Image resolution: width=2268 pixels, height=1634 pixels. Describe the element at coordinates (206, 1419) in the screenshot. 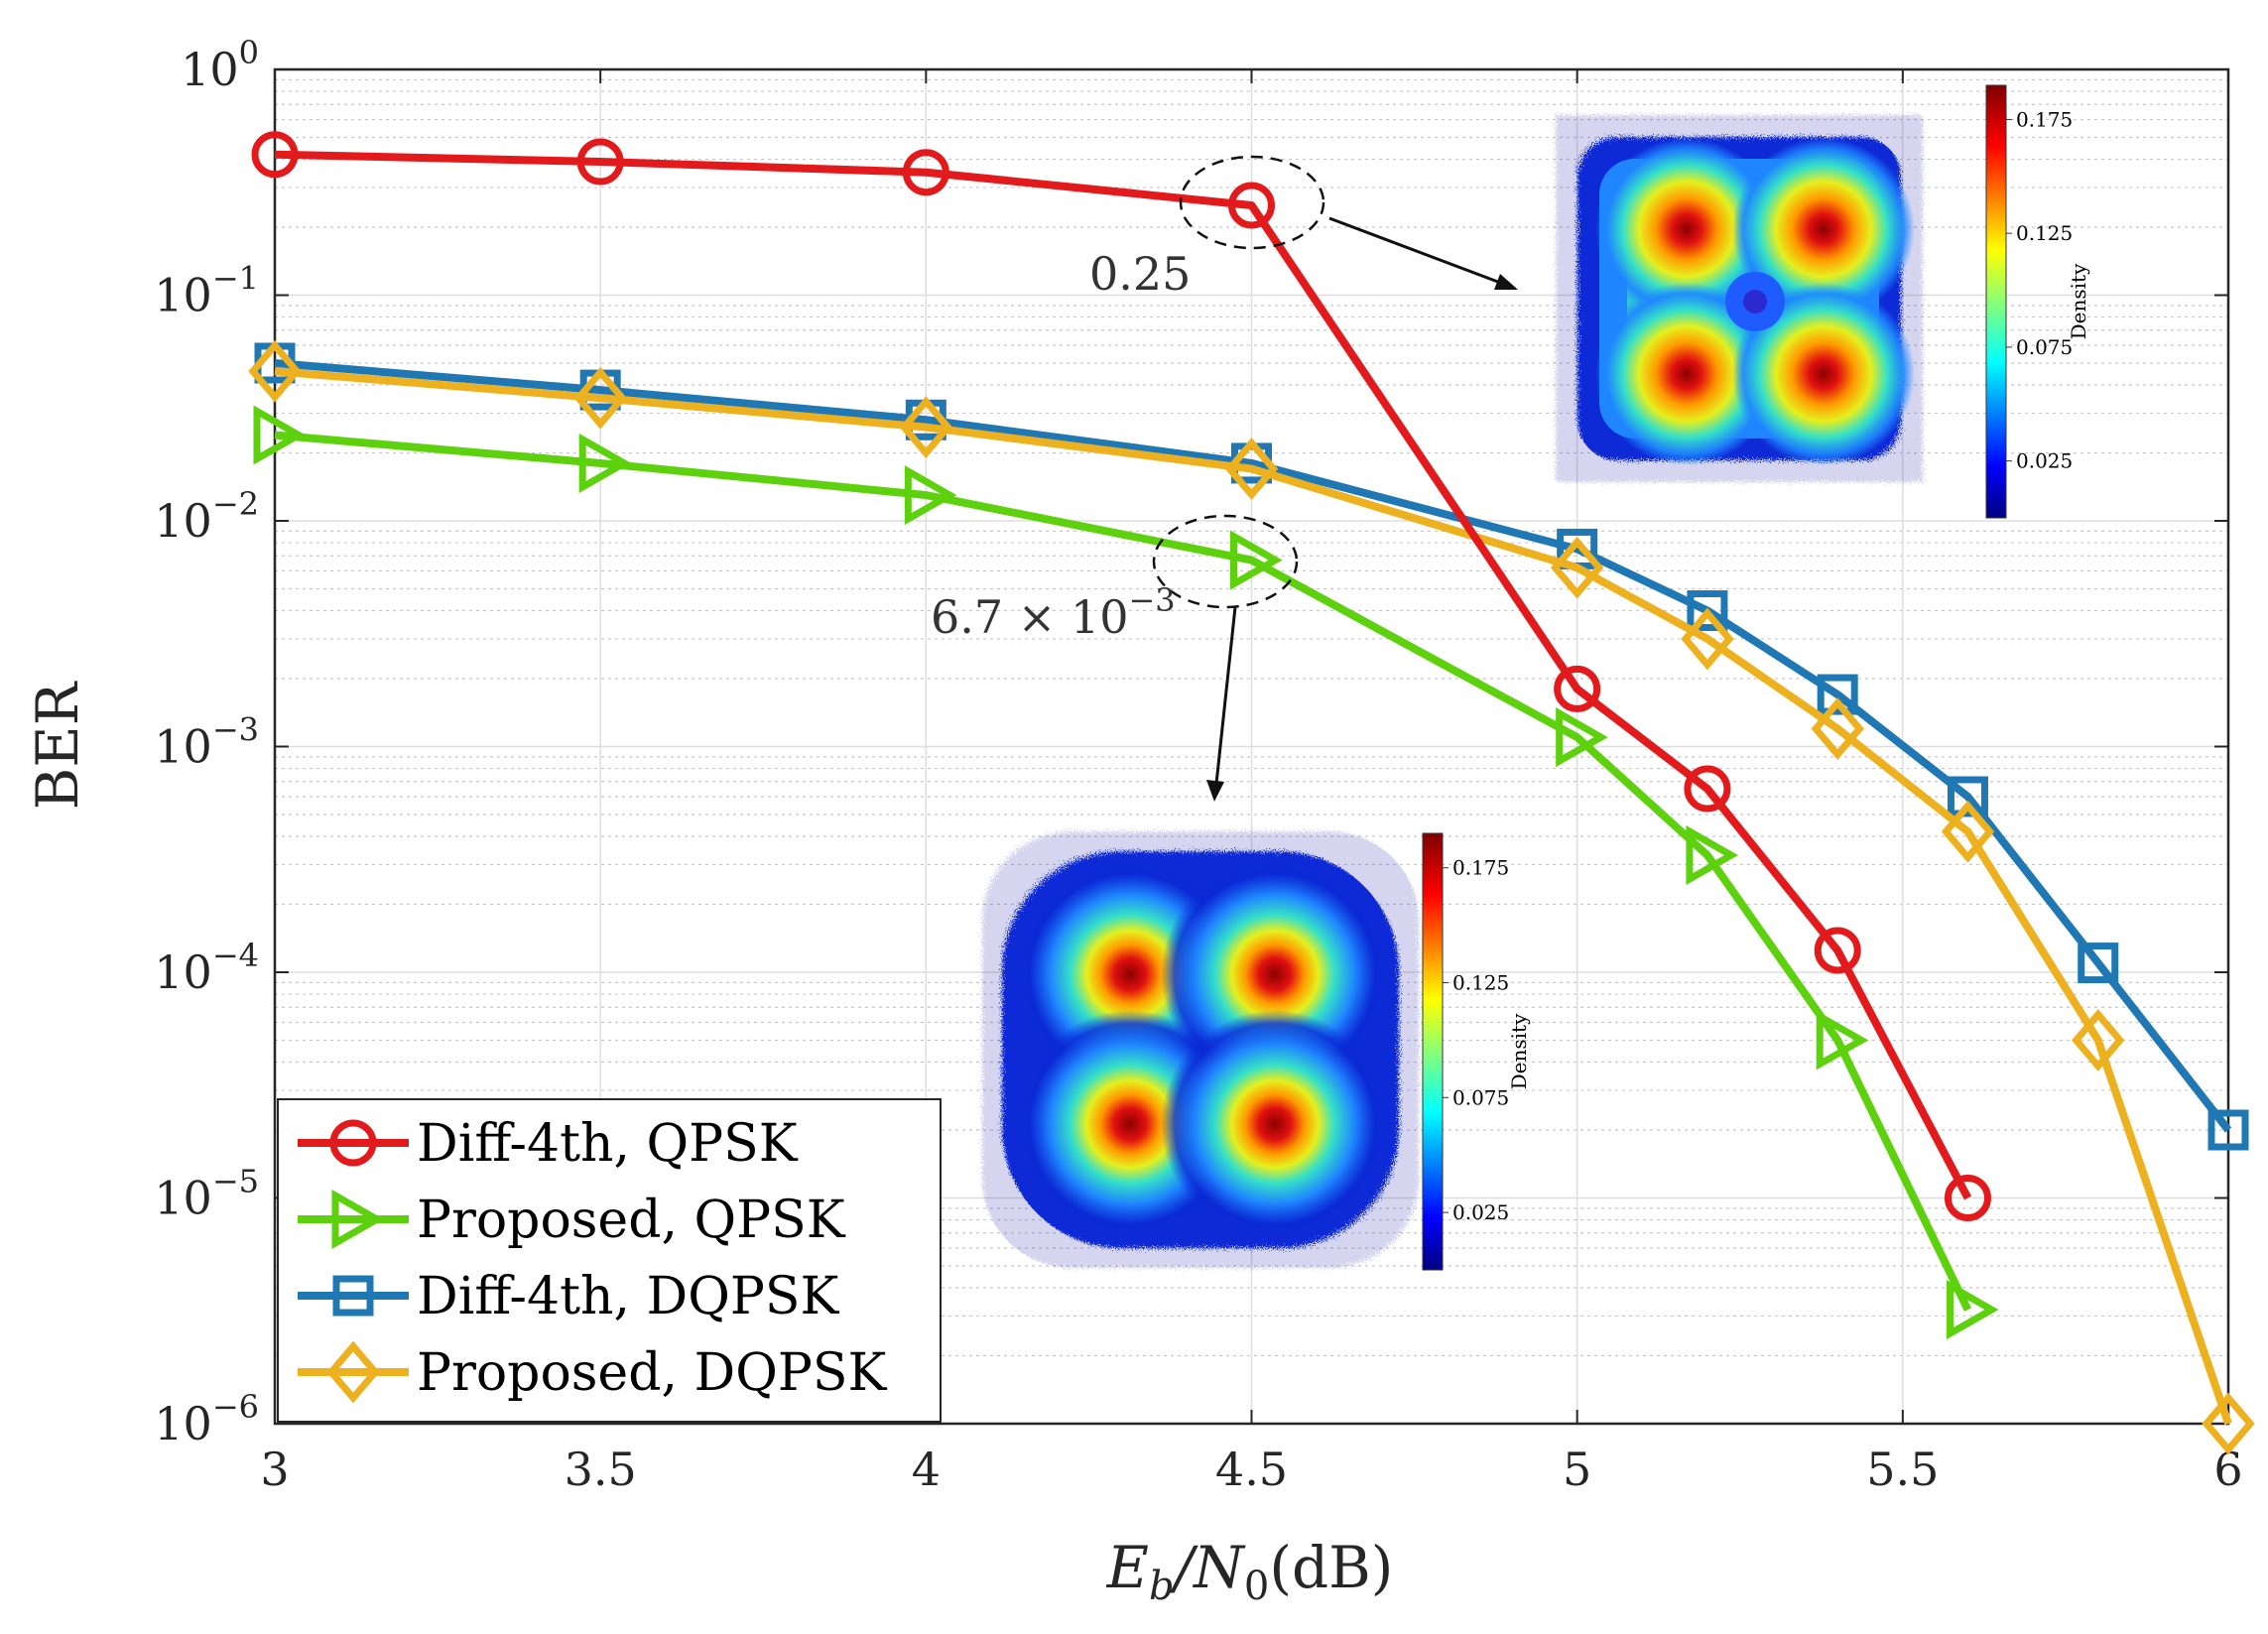

I see `y-tick-label: 10⁻⁶` at that location.